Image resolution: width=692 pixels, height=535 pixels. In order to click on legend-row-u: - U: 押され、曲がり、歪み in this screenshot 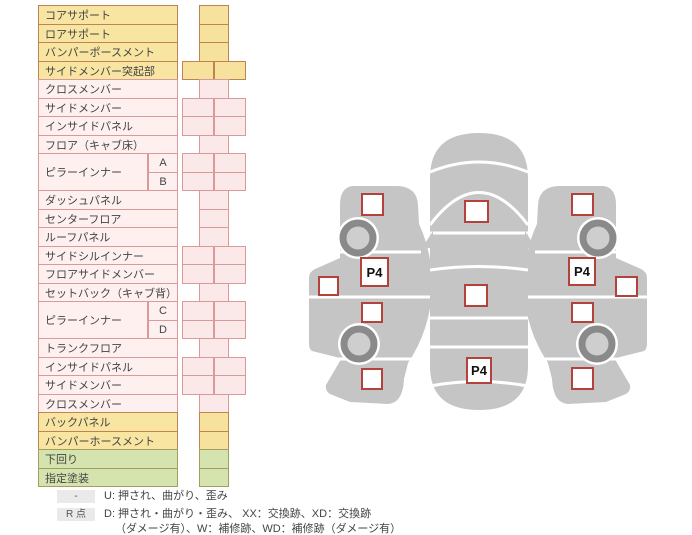, I will do `click(267, 496)`.